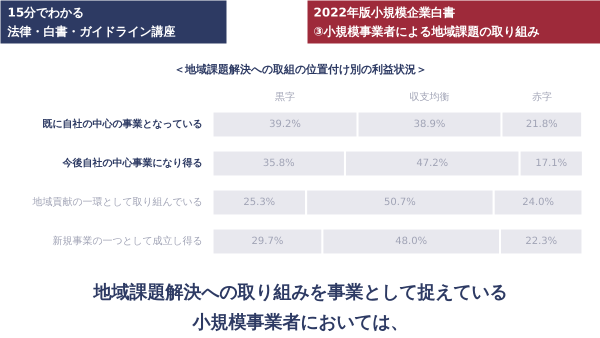 This screenshot has width=600, height=338. What do you see at coordinates (541, 241) in the screenshot?
I see `data-label: 22.3%` at bounding box center [541, 241].